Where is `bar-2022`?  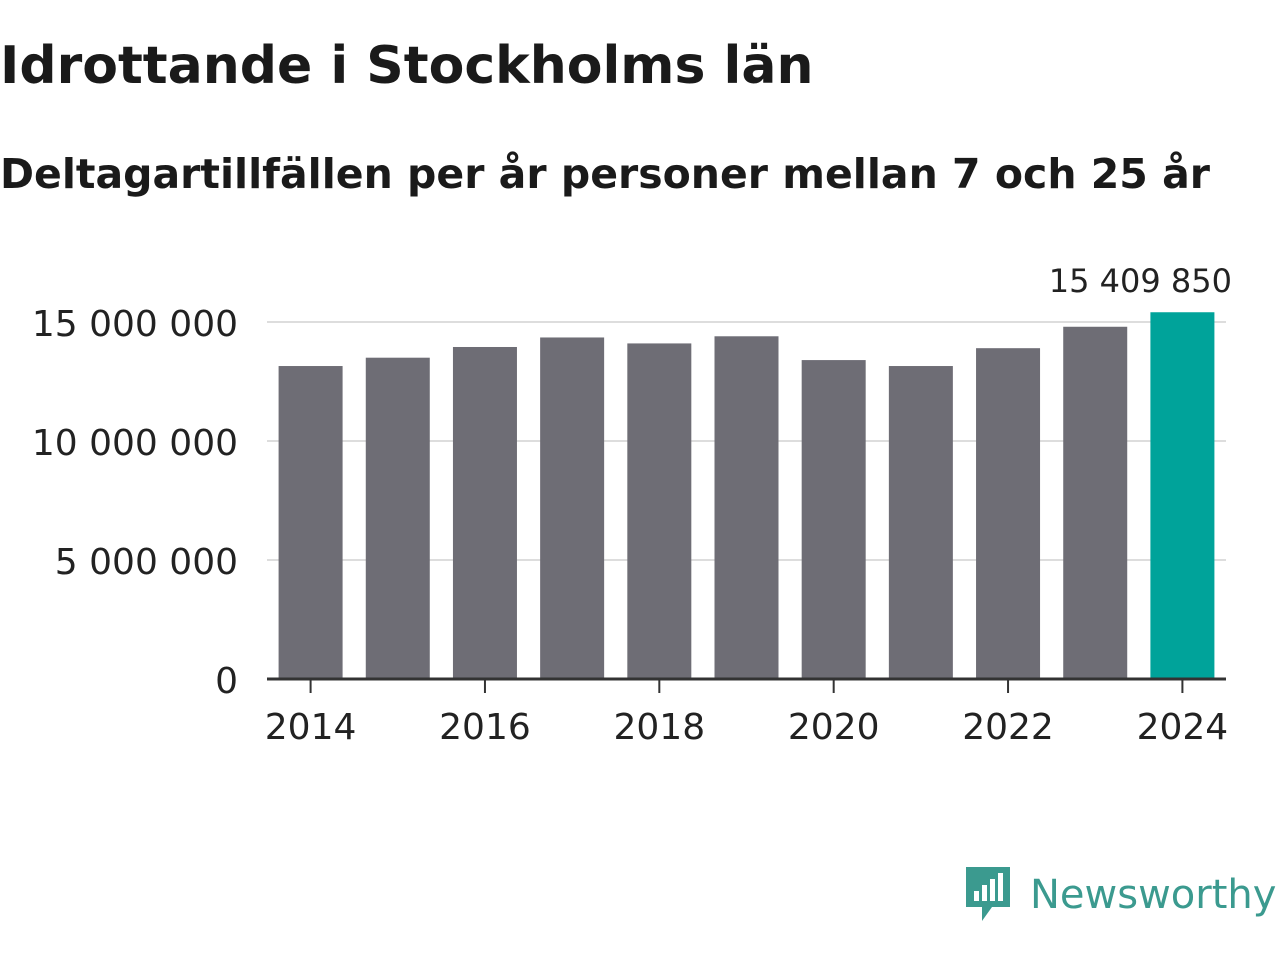 bar-2022 is located at coordinates (1008, 513).